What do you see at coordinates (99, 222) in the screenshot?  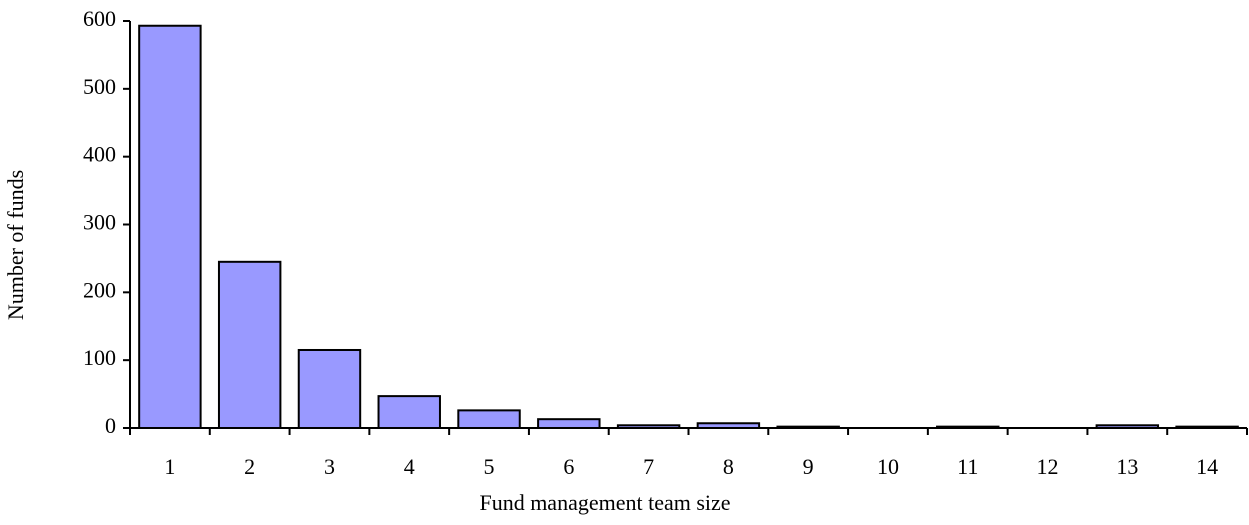 I see `y-tick-label: 300` at bounding box center [99, 222].